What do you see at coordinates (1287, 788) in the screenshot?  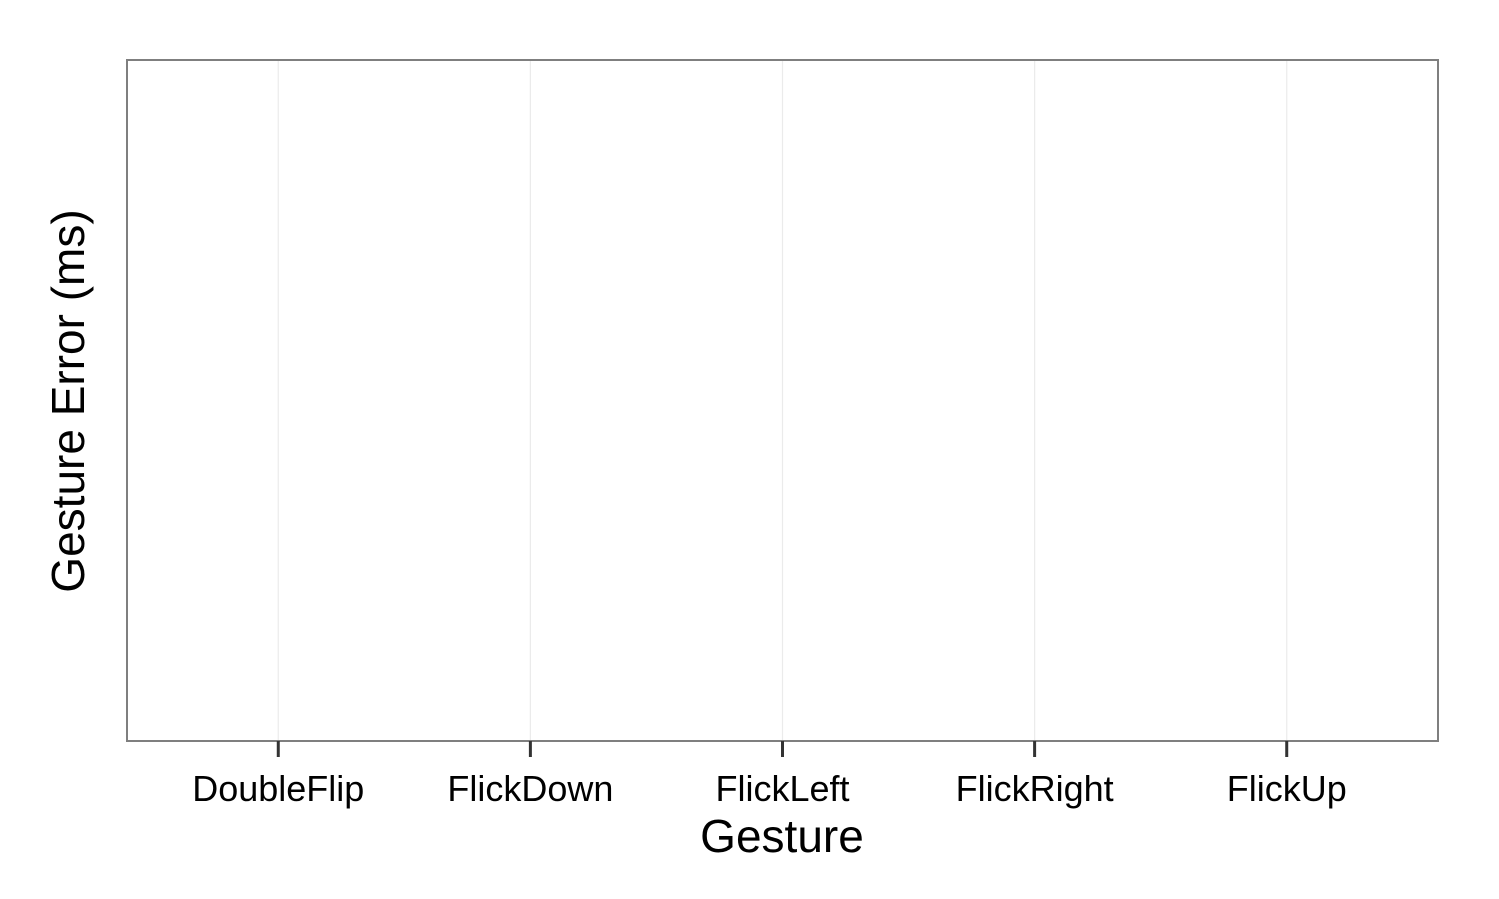 I see `x-tick-label: FlickUp` at bounding box center [1287, 788].